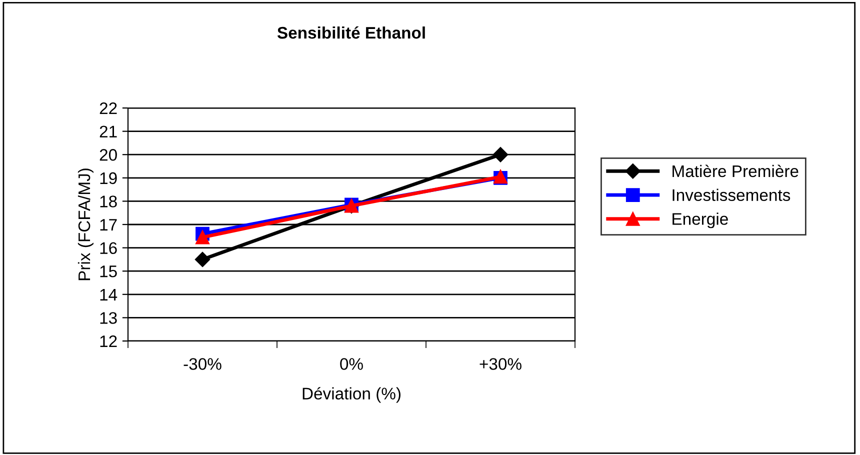 This screenshot has height=455, width=860. Describe the element at coordinates (108, 225) in the screenshot. I see `y-tick-label: 17` at that location.